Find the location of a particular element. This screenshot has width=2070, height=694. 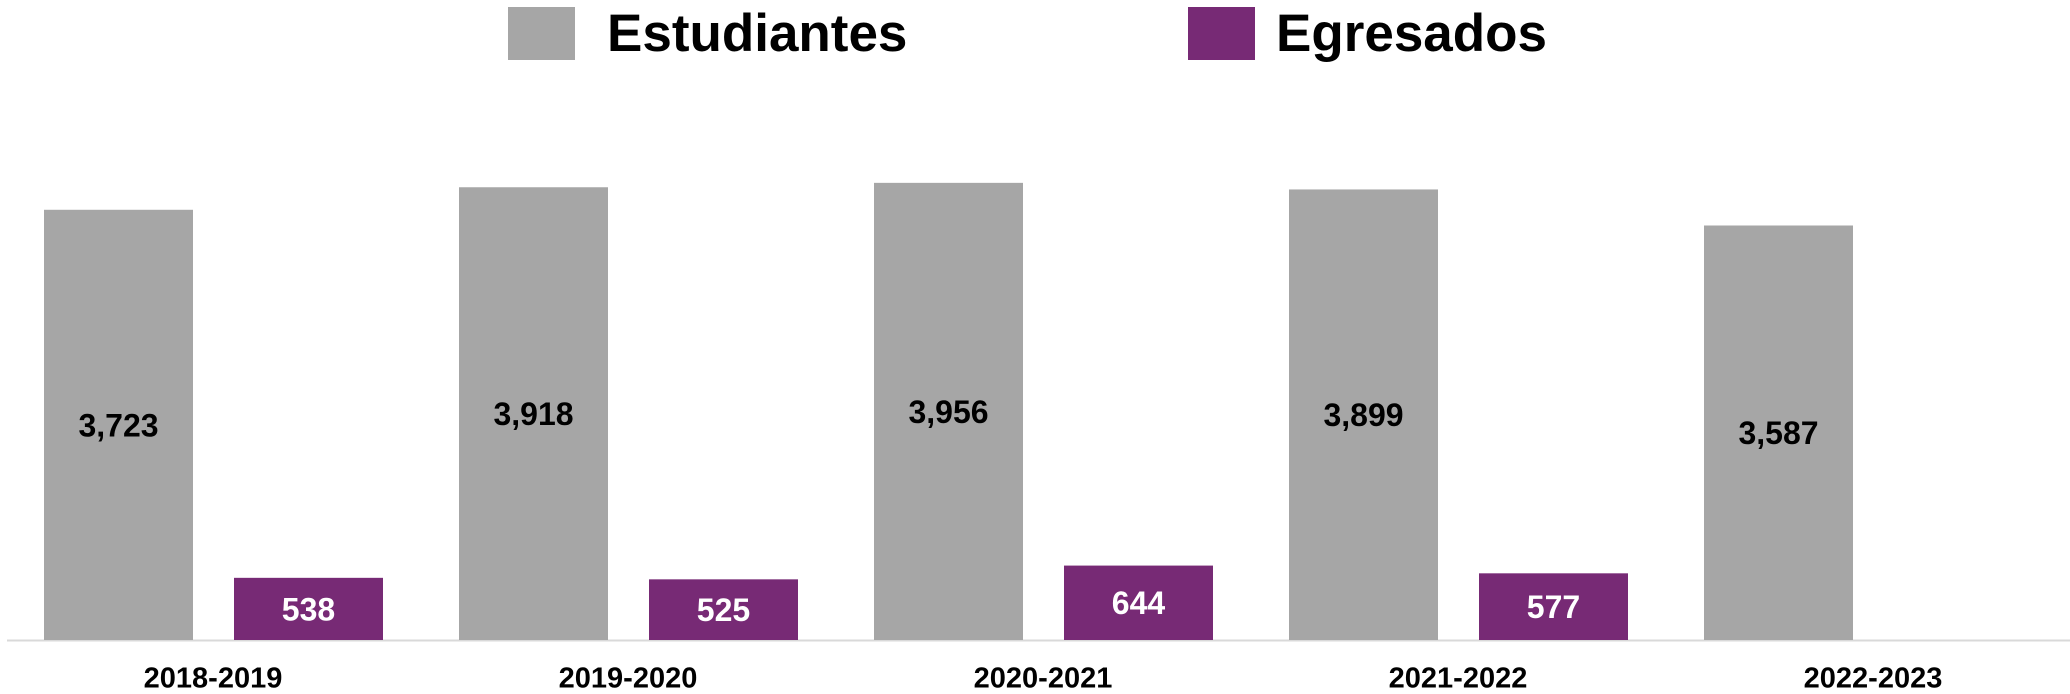

value-label: 3,723 is located at coordinates (118, 425).